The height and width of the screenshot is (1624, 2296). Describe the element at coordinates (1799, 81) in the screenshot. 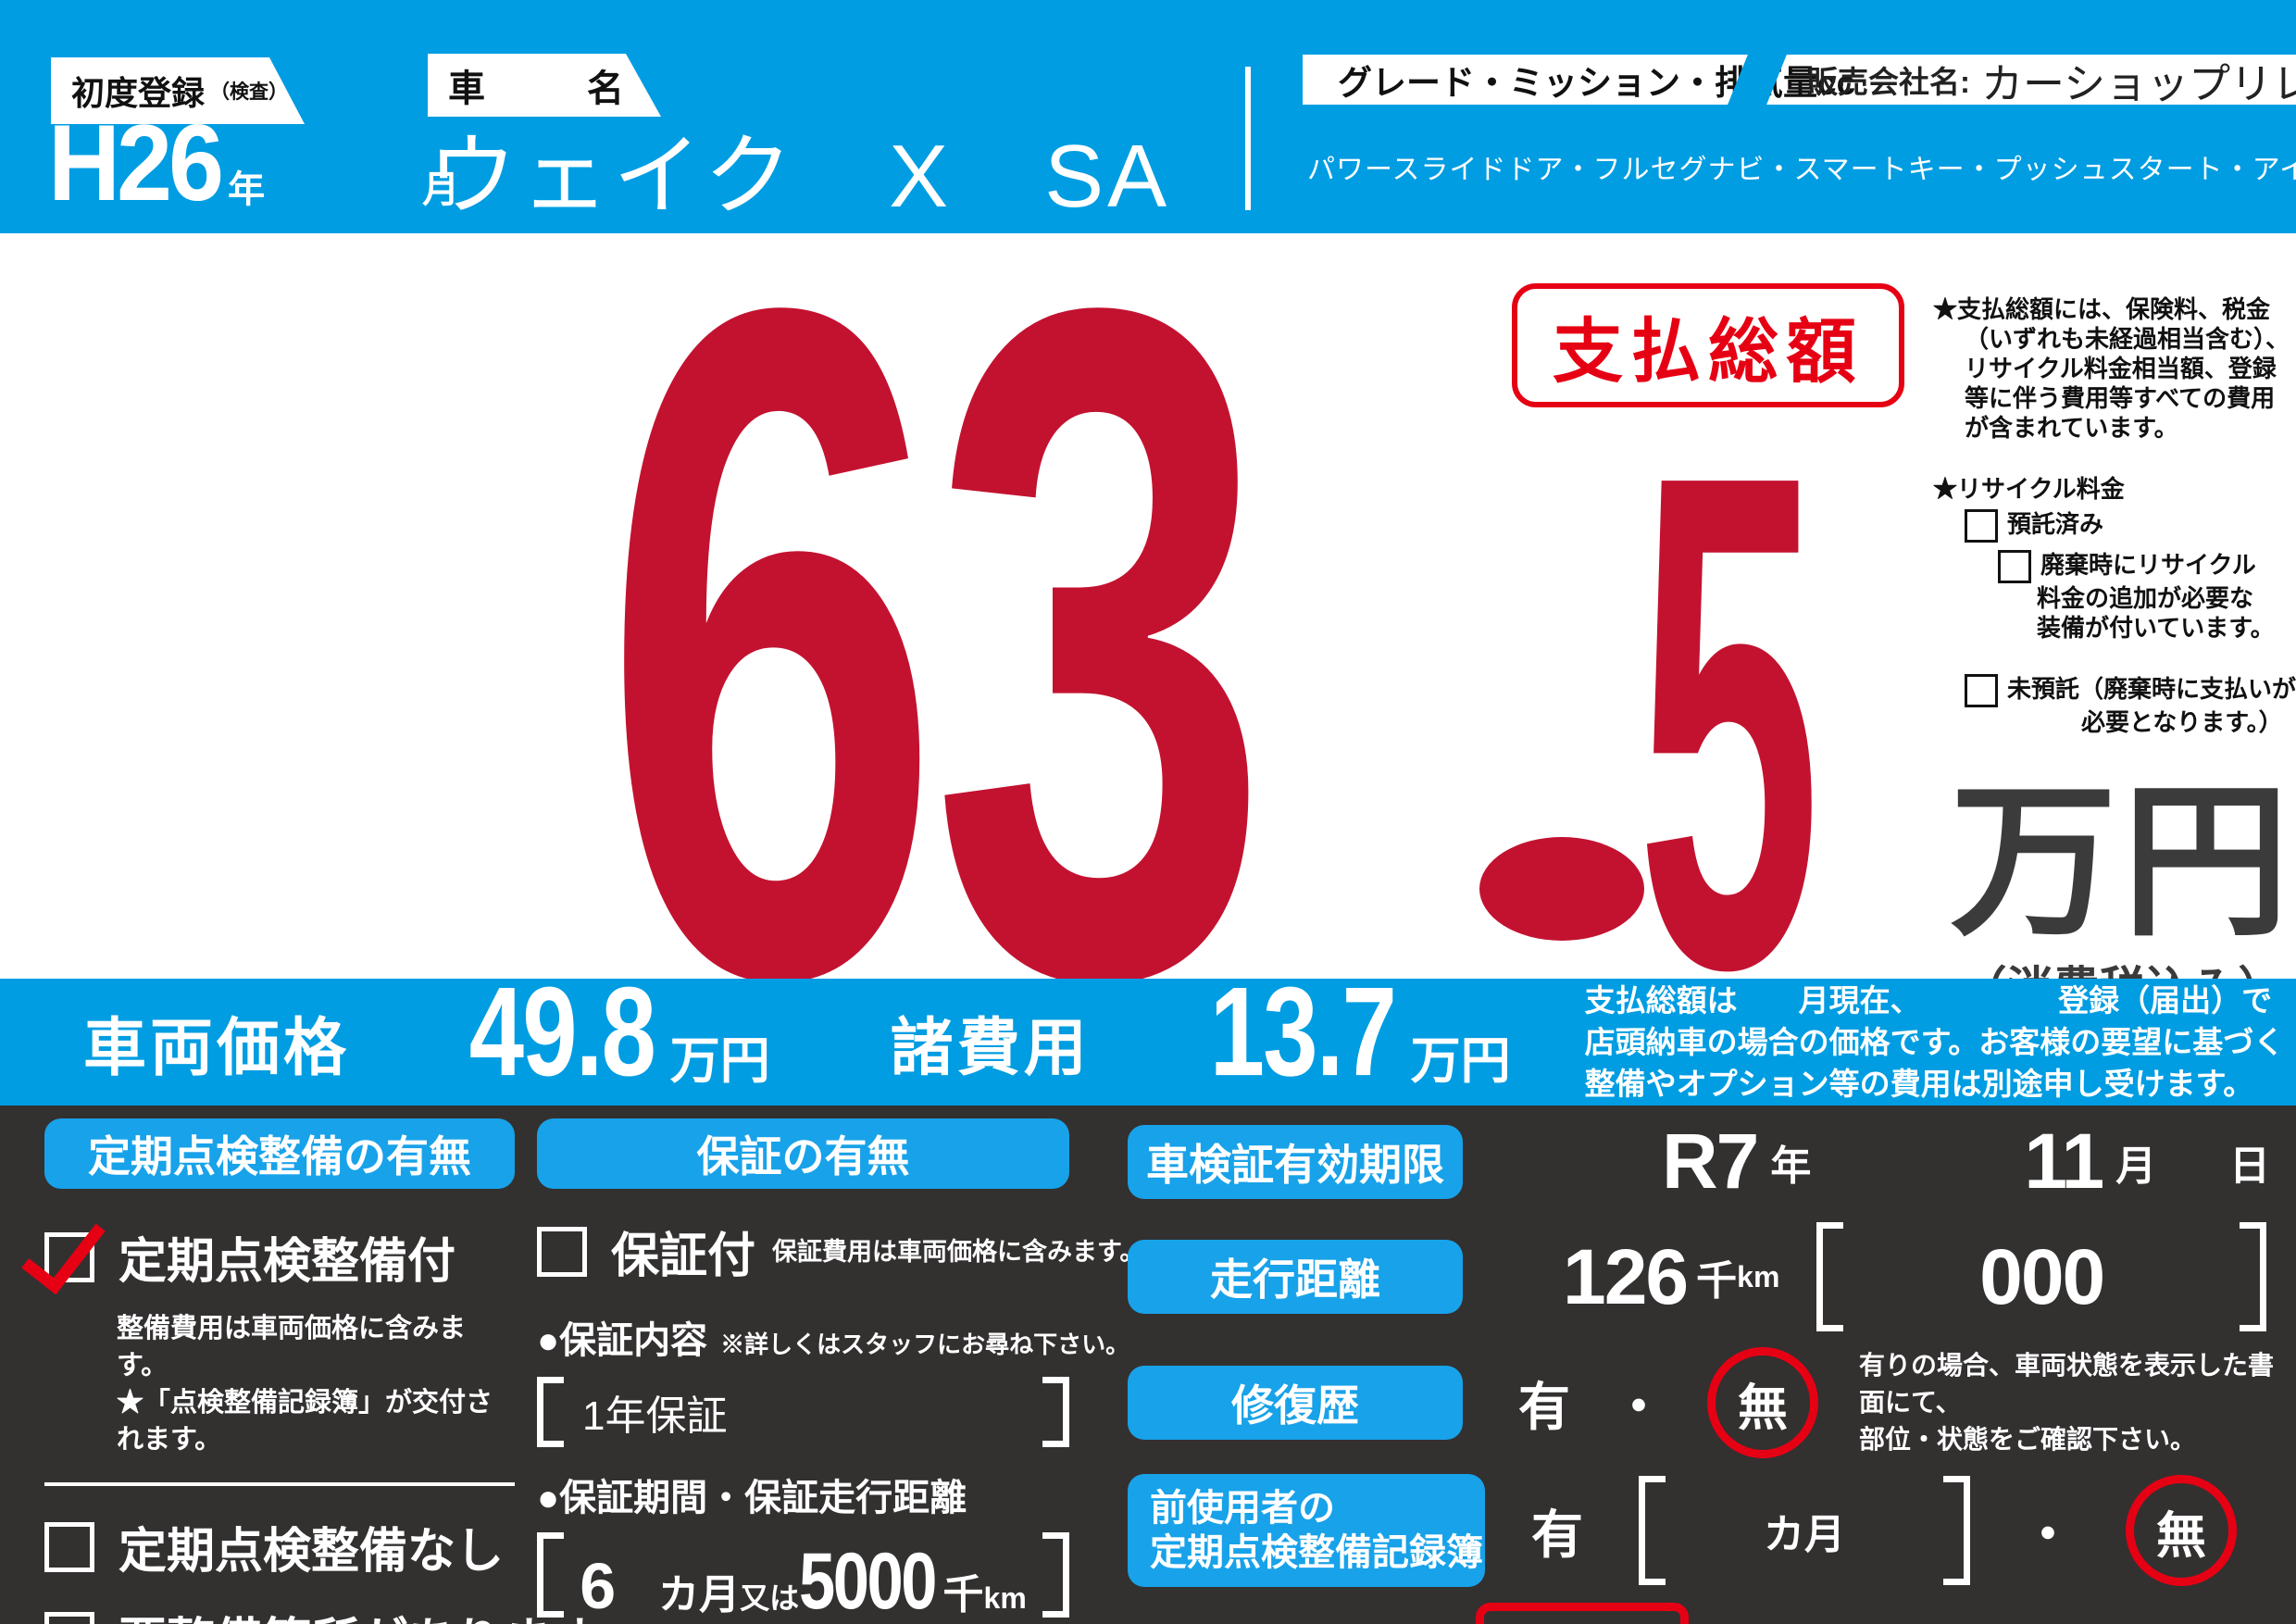

I see `grade-seller-bar: グレード・ミッション・排気量cc 販売会社名: カーショップリレイト` at that location.